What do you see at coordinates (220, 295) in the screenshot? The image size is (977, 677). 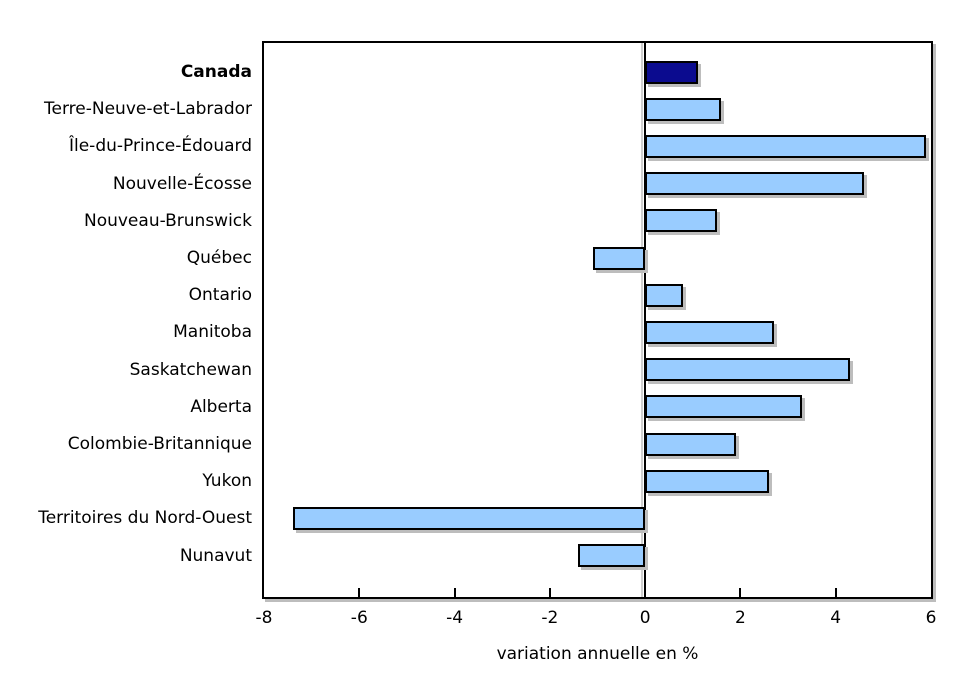 I see `category-label: Ontario` at bounding box center [220, 295].